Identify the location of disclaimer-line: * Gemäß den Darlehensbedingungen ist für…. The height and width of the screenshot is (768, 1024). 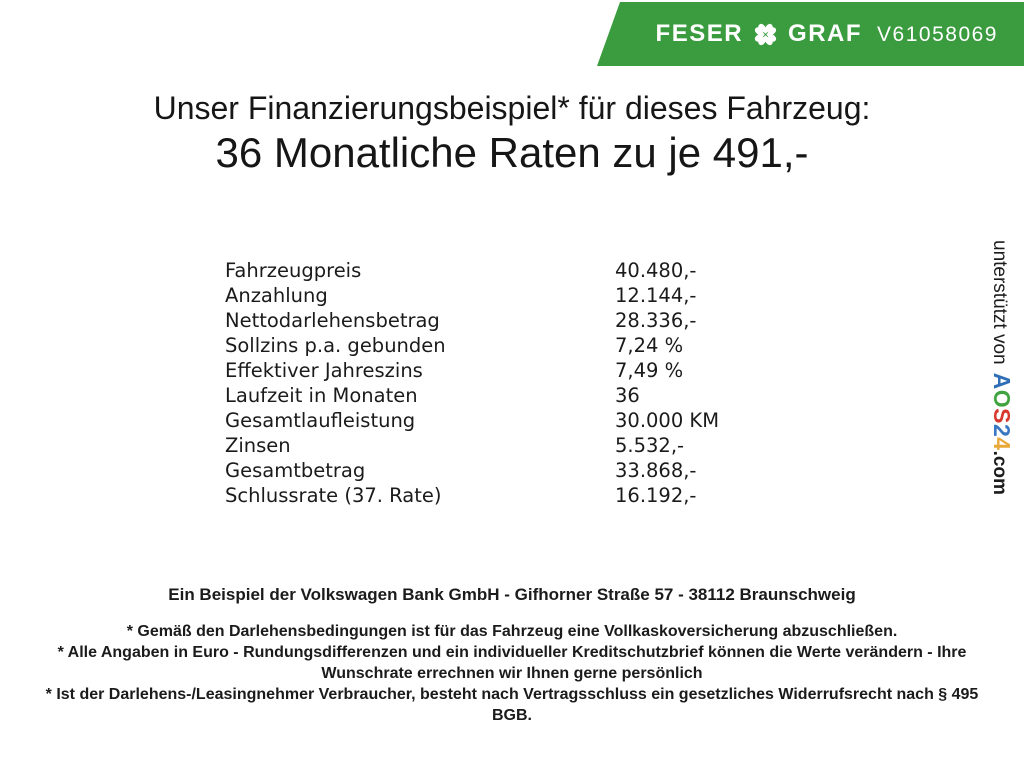
(512, 631).